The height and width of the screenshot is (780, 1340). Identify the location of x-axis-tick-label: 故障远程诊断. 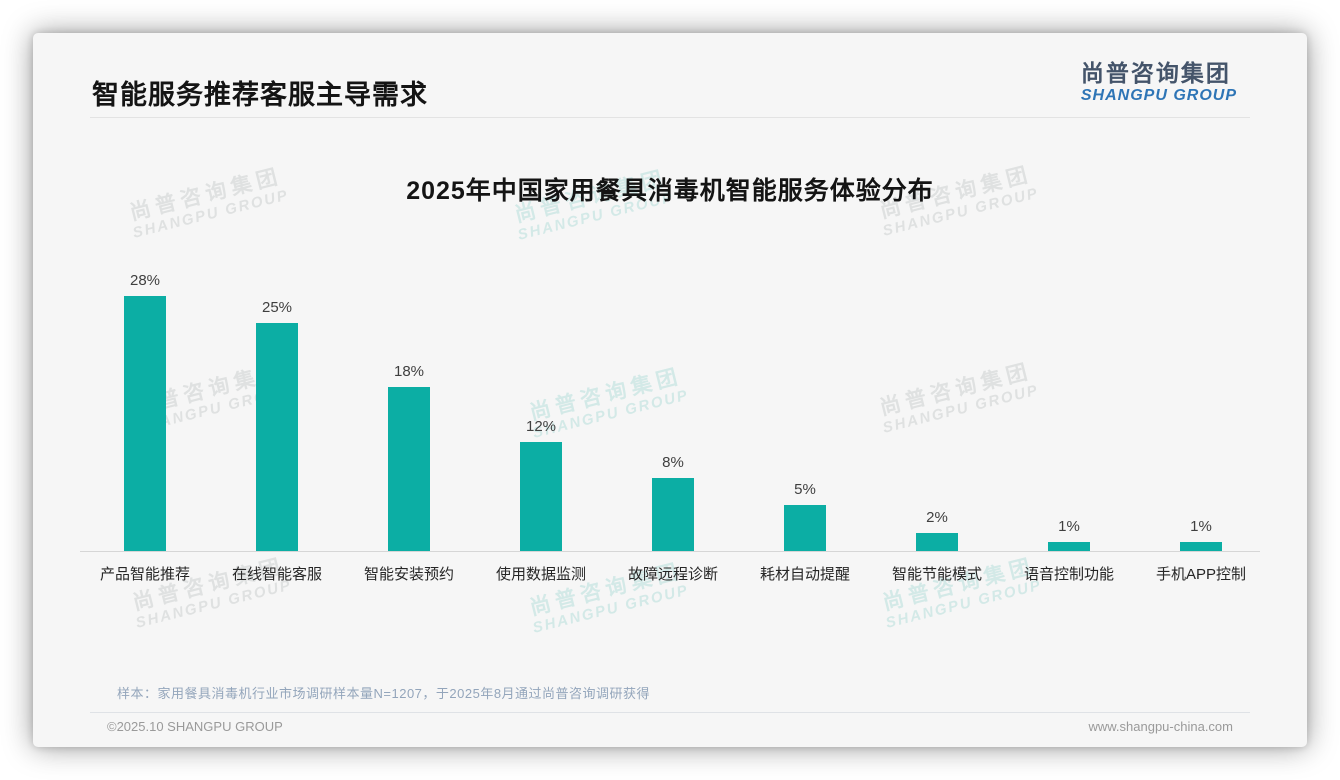
(672, 574).